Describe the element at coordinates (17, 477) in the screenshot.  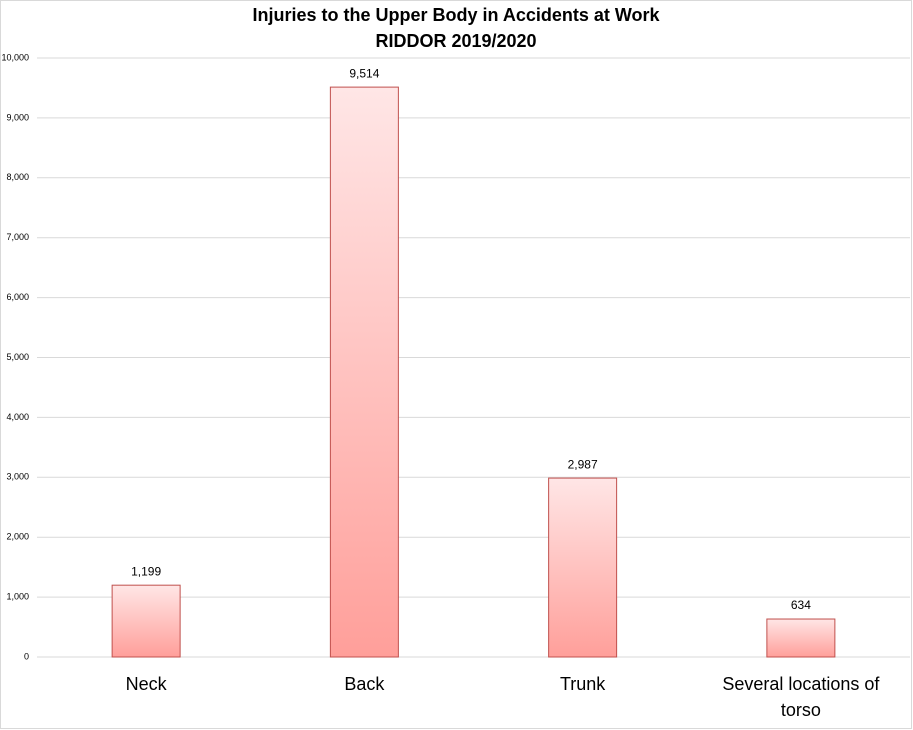
I see `y-tick-label: 3,000` at that location.